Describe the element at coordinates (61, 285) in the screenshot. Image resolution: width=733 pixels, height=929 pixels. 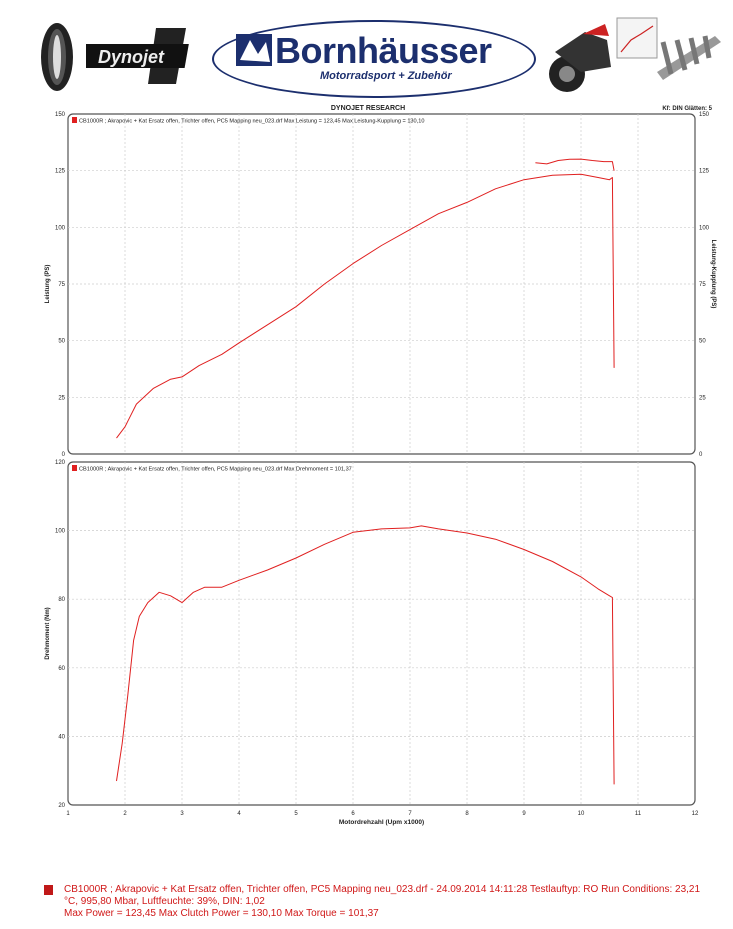
I see `y-tick-label: 75` at that location.